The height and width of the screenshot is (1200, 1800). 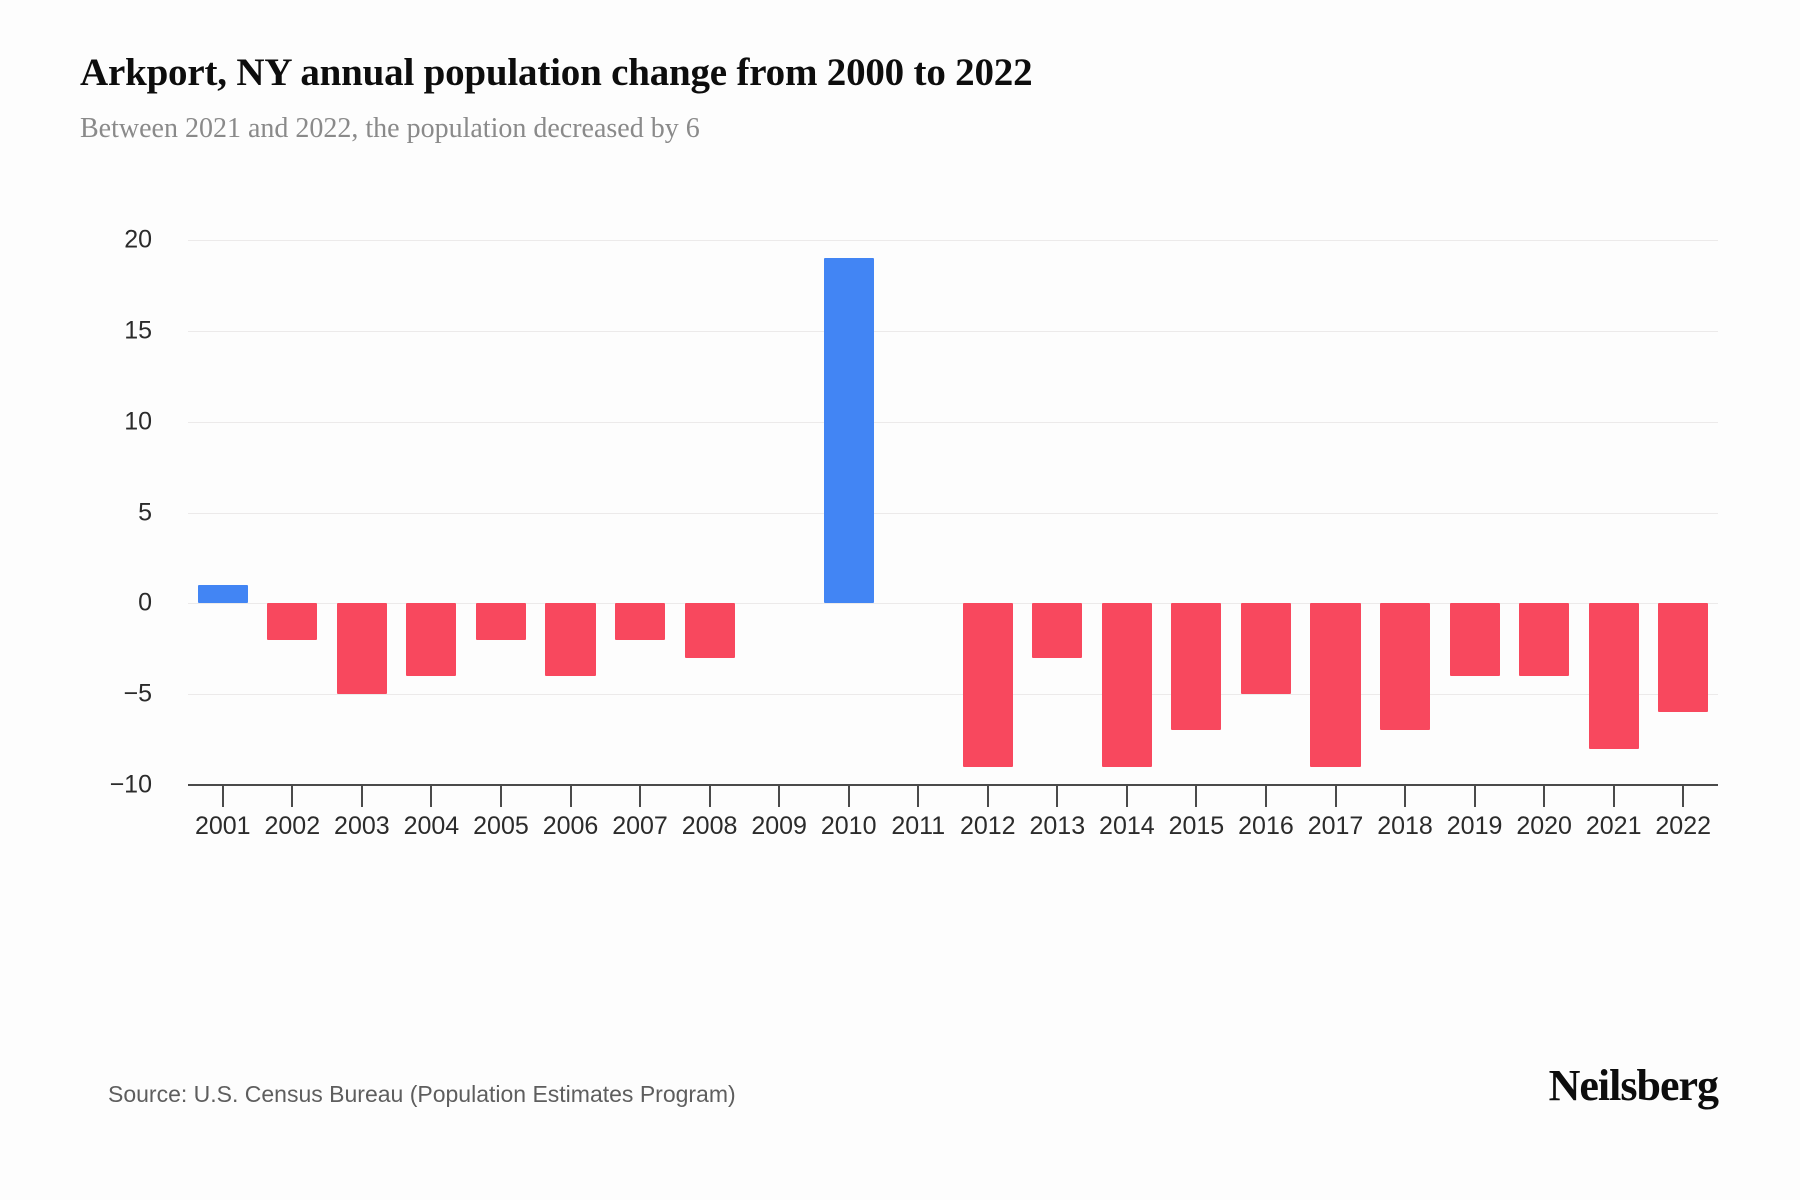 I want to click on x-axis-tick-label: 2017, so click(x=1335, y=826).